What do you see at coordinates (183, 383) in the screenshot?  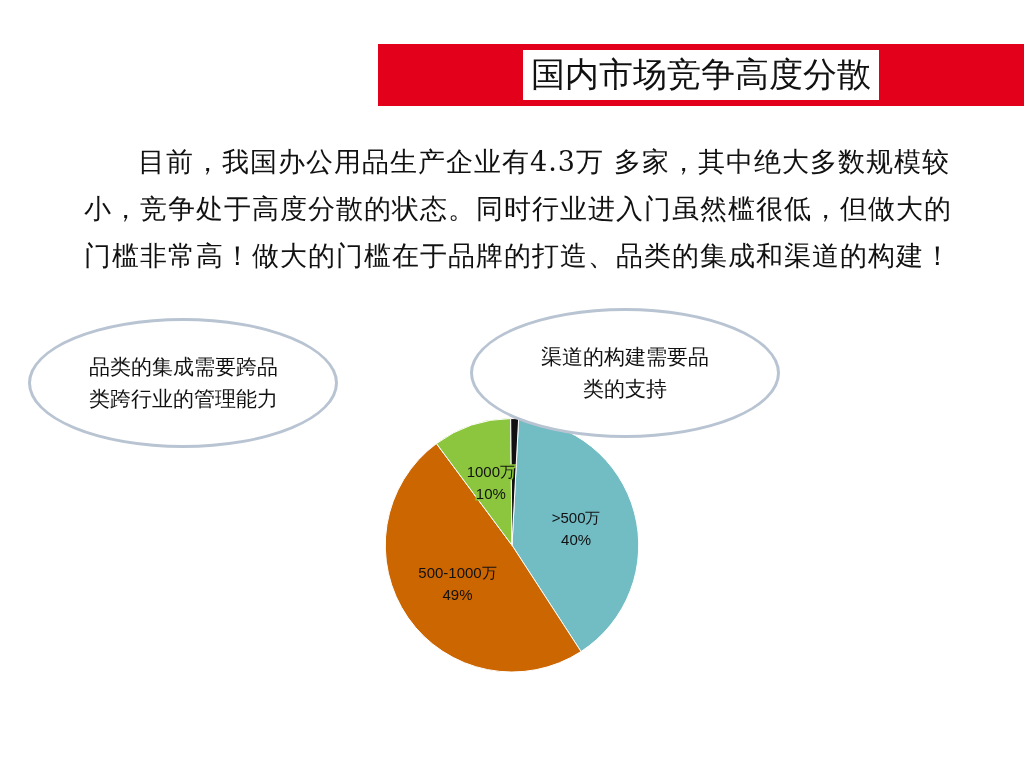 I see `text: 品类的集成需要跨品类跨行业的管理能力` at bounding box center [183, 383].